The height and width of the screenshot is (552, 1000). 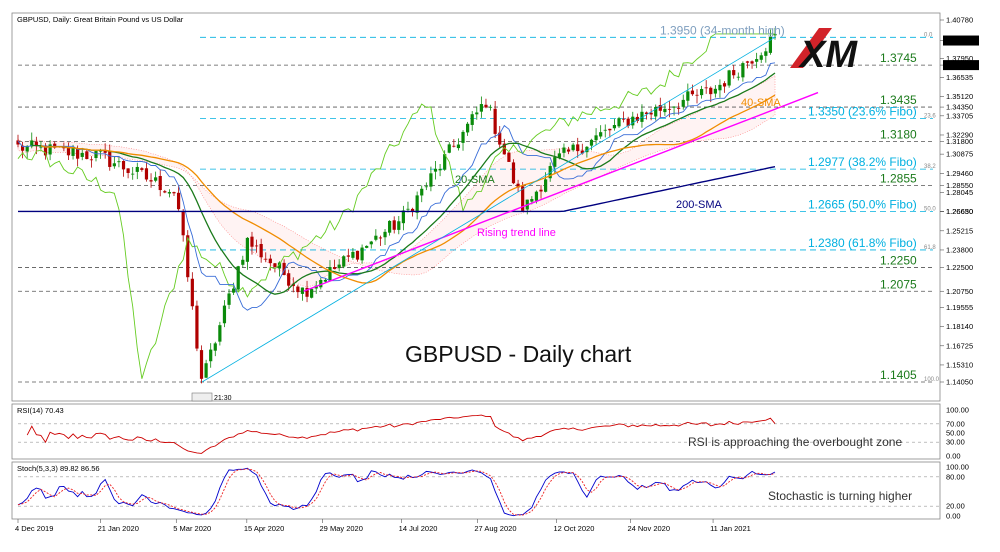 What do you see at coordinates (495, 528) in the screenshot?
I see `x-tick-label: 27 Aug 2020` at bounding box center [495, 528].